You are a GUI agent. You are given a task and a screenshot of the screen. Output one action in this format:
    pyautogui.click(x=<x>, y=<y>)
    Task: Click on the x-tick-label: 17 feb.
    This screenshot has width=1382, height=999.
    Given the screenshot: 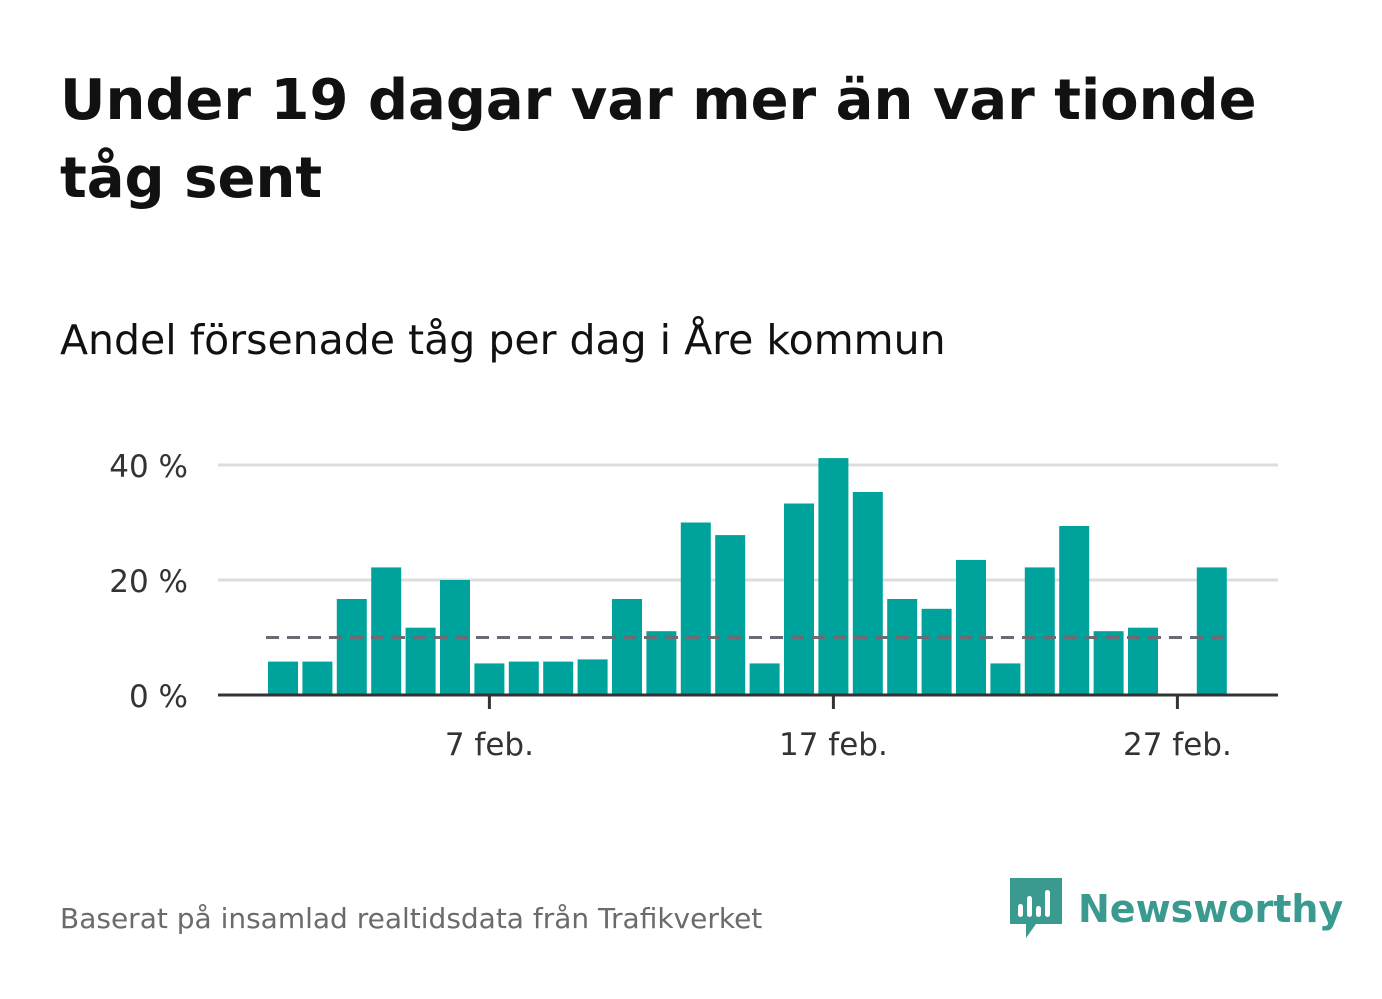 What is the action you would take?
    pyautogui.click(x=833, y=745)
    